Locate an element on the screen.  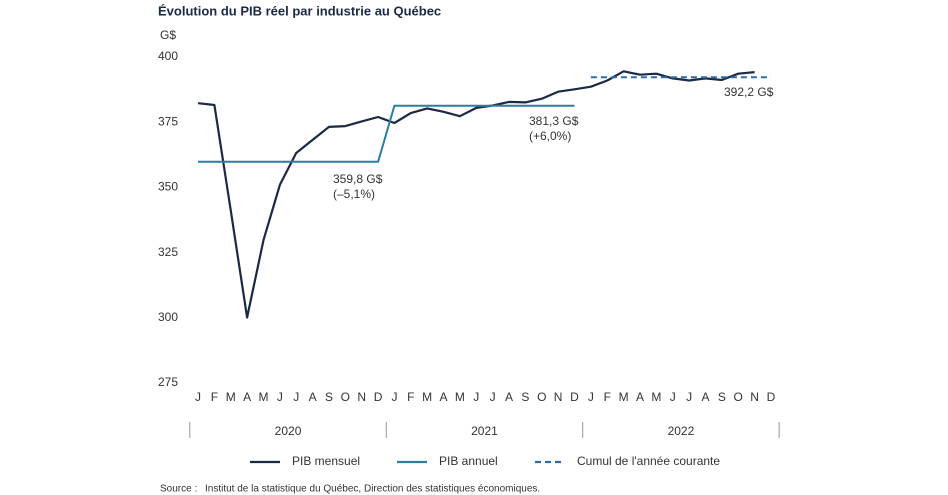
y-unit: G$ is located at coordinates (168, 35).